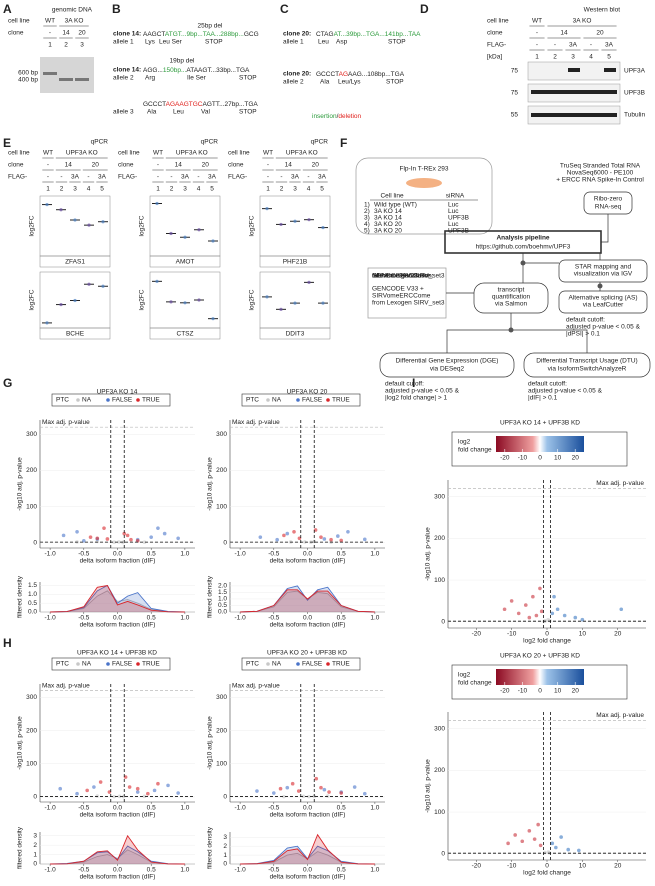 This screenshot has width=655, height=886. What do you see at coordinates (252, 400) in the screenshot?
I see `legend-title: PTC` at bounding box center [252, 400].